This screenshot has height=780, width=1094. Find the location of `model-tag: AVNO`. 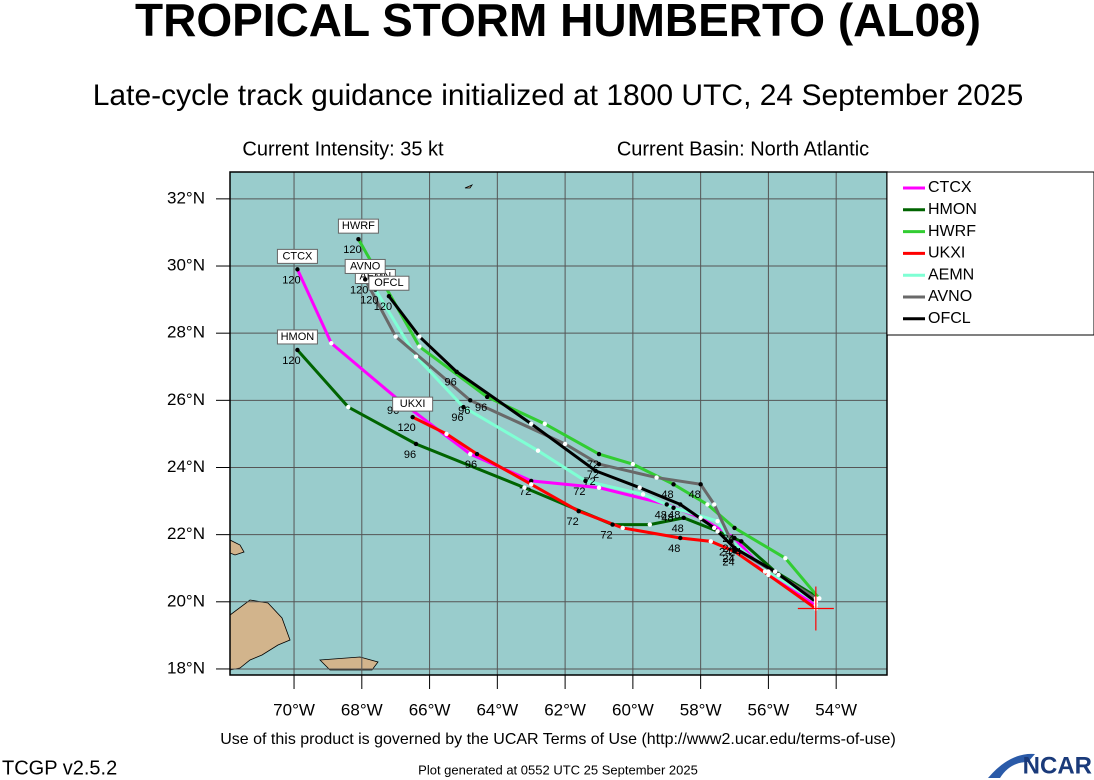

model-tag: AVNO is located at coordinates (365, 266).